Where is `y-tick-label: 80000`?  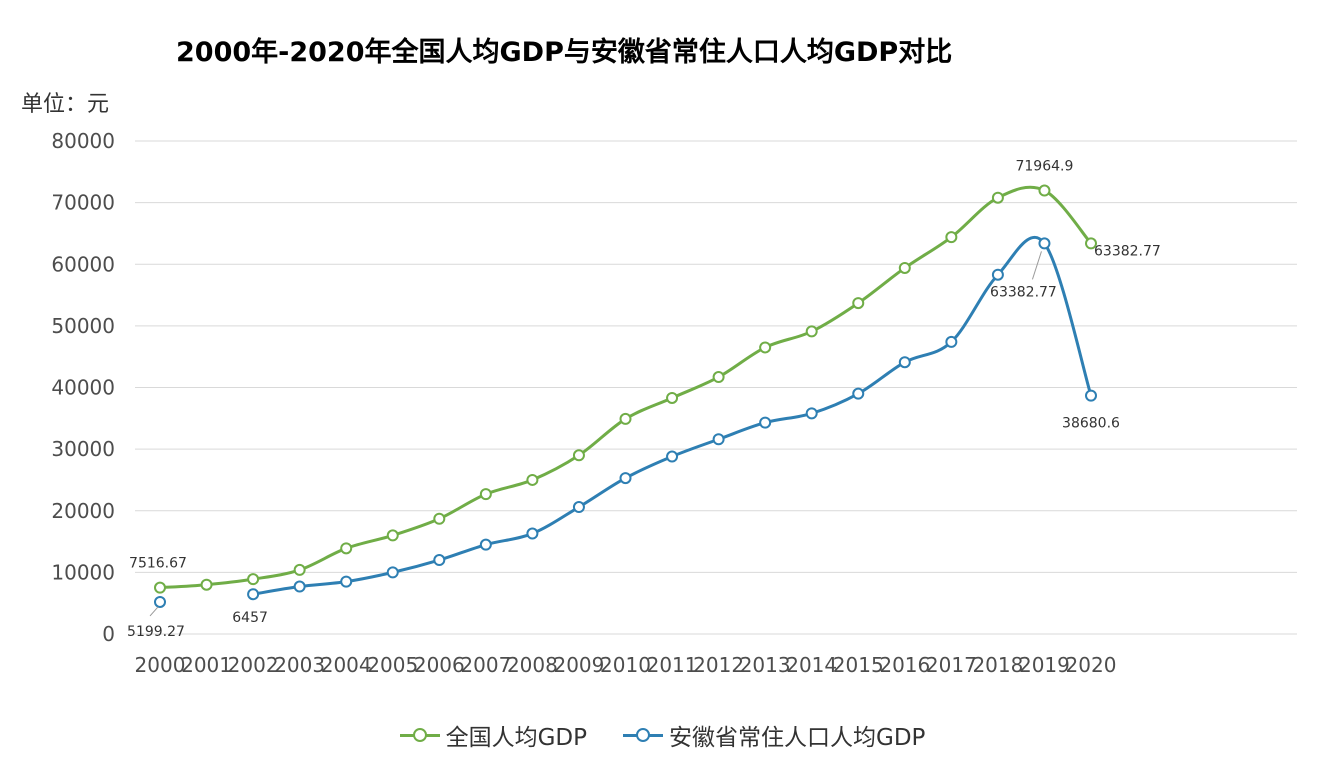
y-tick-label: 80000 is located at coordinates (83, 141).